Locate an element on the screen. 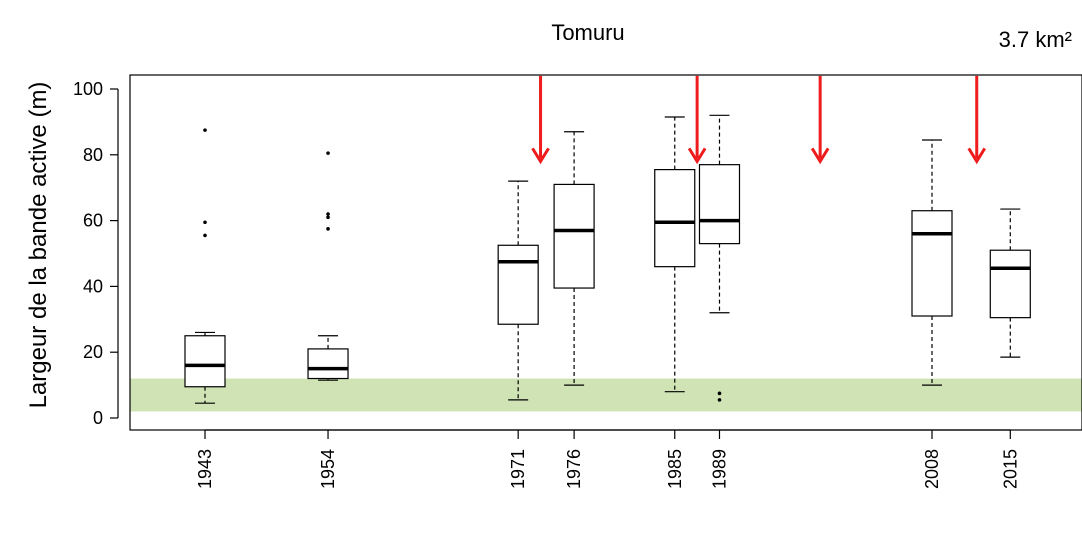 The height and width of the screenshot is (534, 1082). x-tick-label: 1985 is located at coordinates (675, 469).